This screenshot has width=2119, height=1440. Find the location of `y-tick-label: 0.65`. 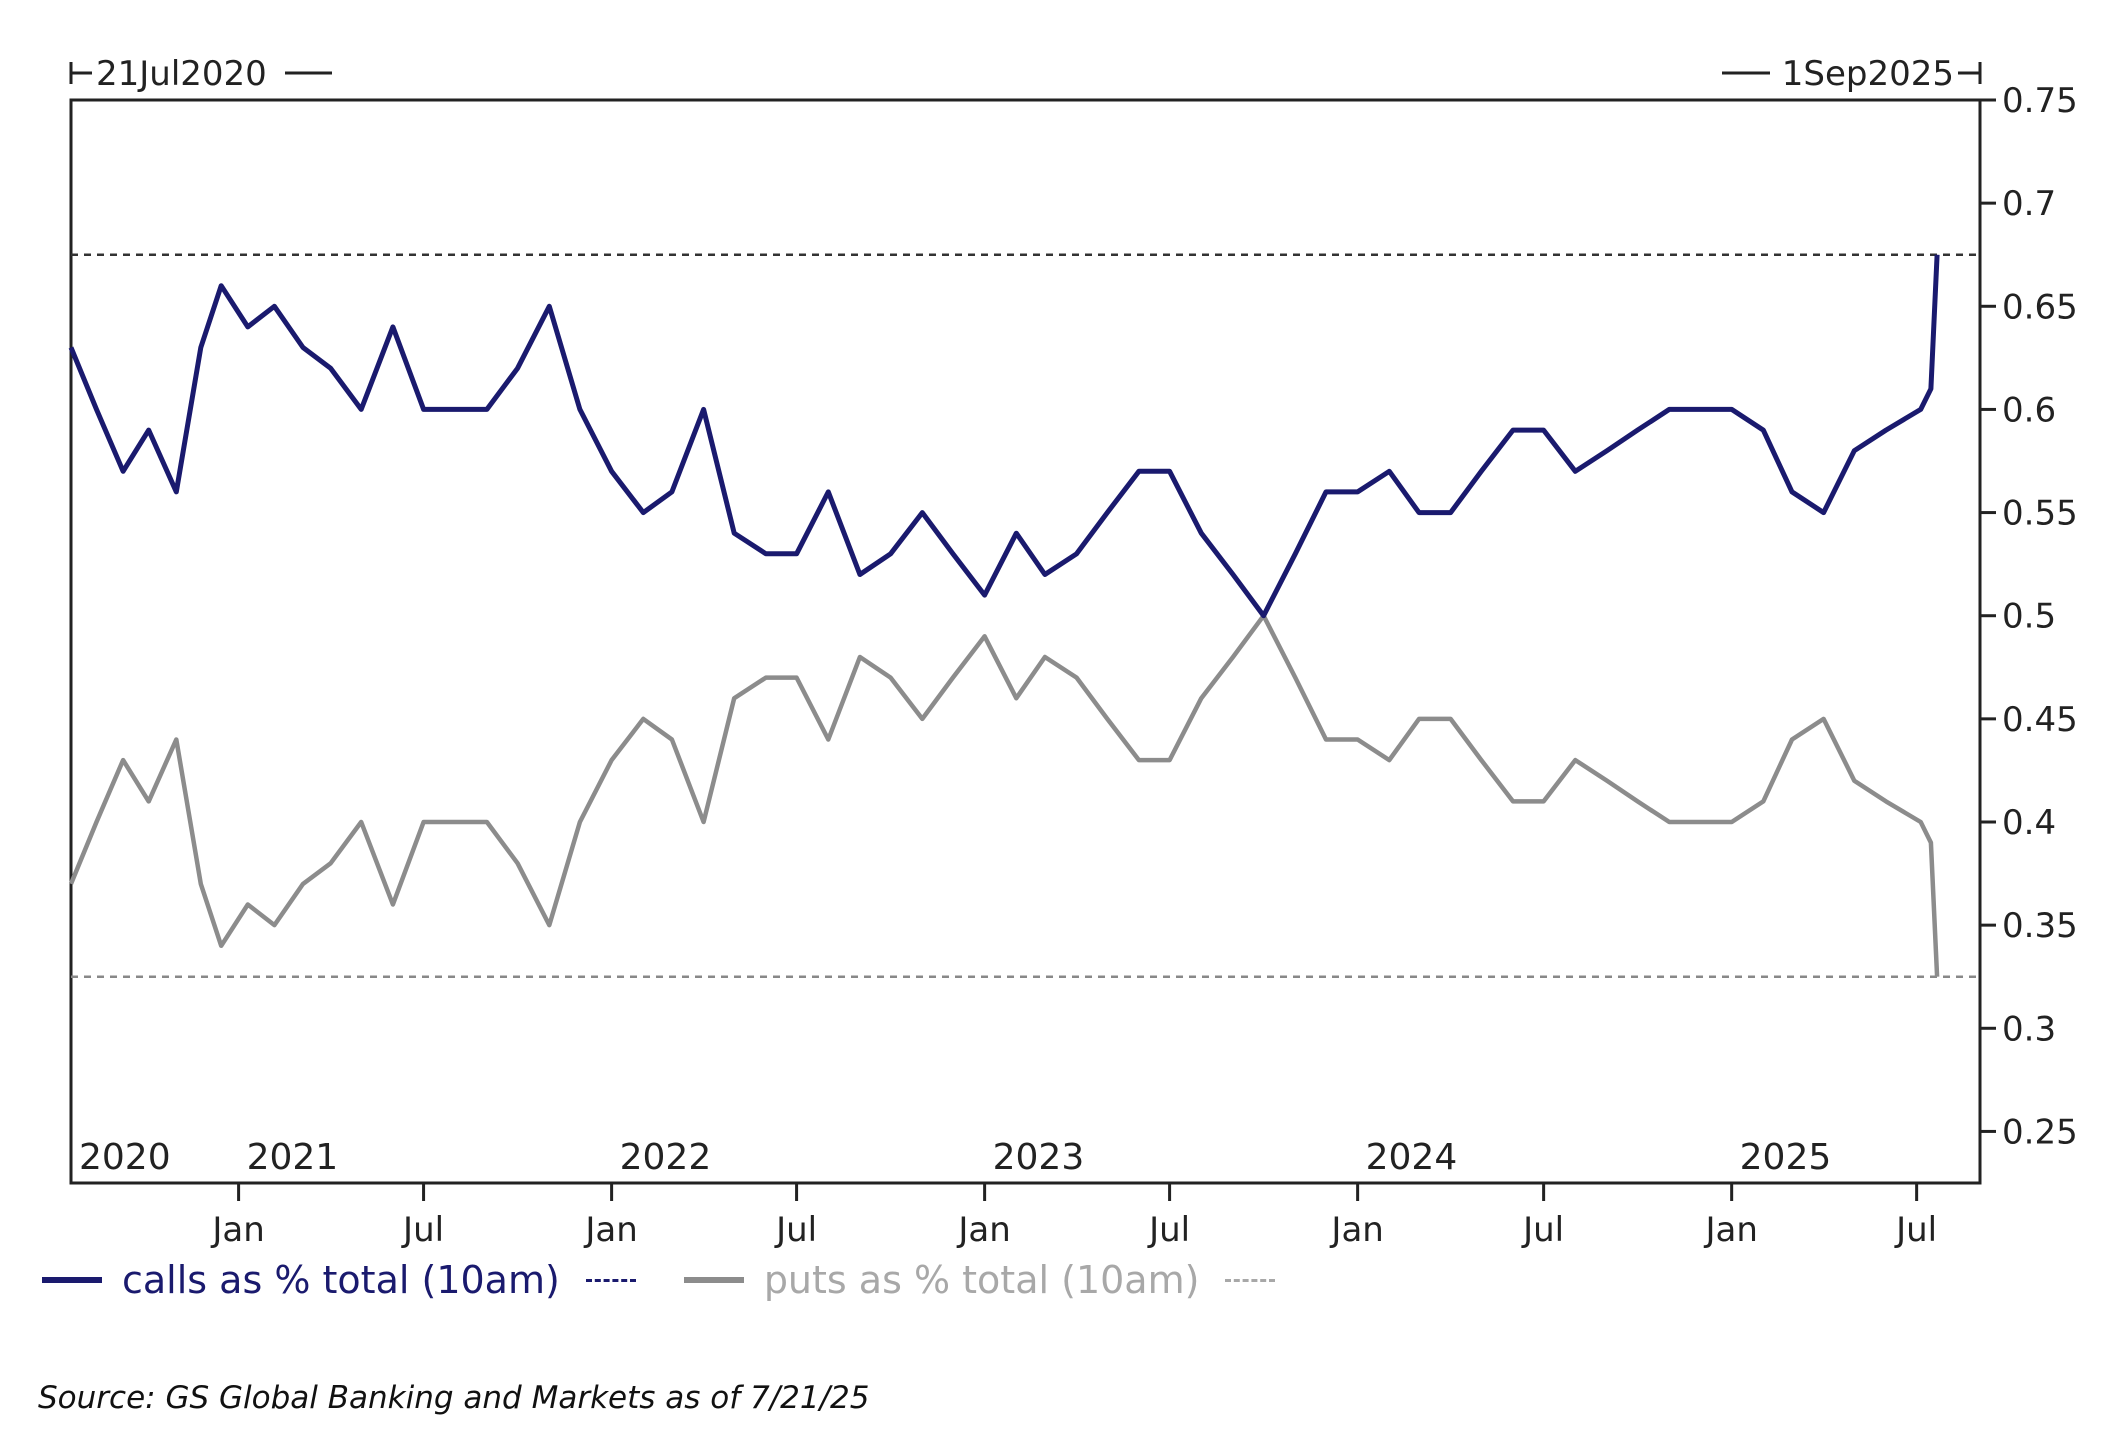

y-tick-label: 0.65 is located at coordinates (2040, 307).